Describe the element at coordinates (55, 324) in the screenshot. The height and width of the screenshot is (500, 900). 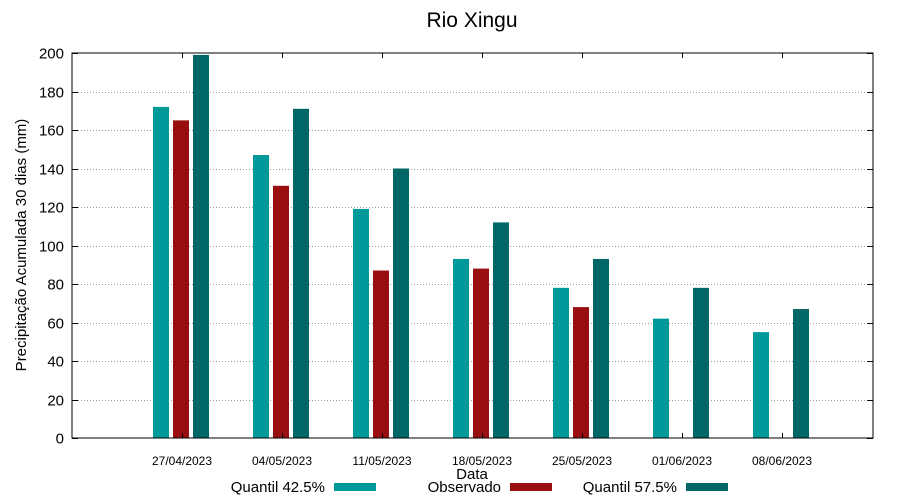
I see `y-tick-label: 60` at that location.